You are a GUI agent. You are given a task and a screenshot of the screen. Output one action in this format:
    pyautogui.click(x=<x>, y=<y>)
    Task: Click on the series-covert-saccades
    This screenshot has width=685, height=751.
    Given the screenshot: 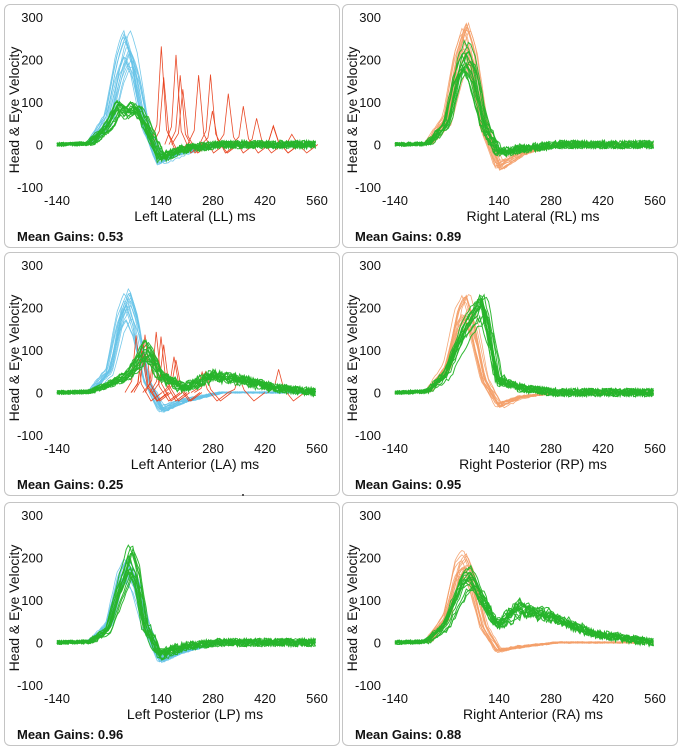 What is the action you would take?
    pyautogui.click(x=234, y=100)
    